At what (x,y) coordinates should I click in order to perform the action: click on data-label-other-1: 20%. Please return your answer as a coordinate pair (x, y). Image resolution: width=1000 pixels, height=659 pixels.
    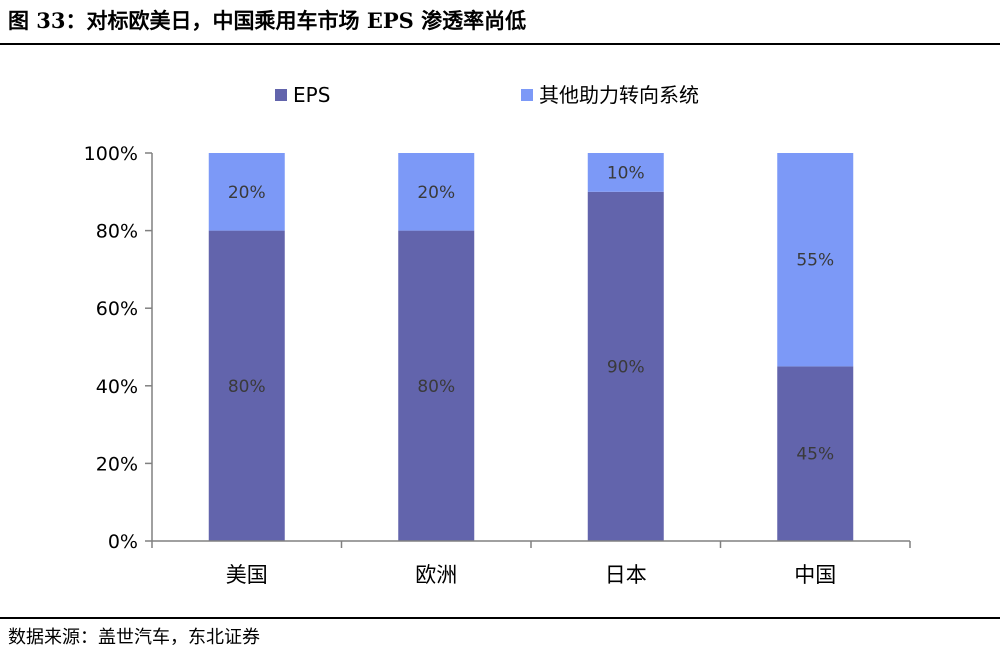
    Looking at the image, I should click on (436, 193).